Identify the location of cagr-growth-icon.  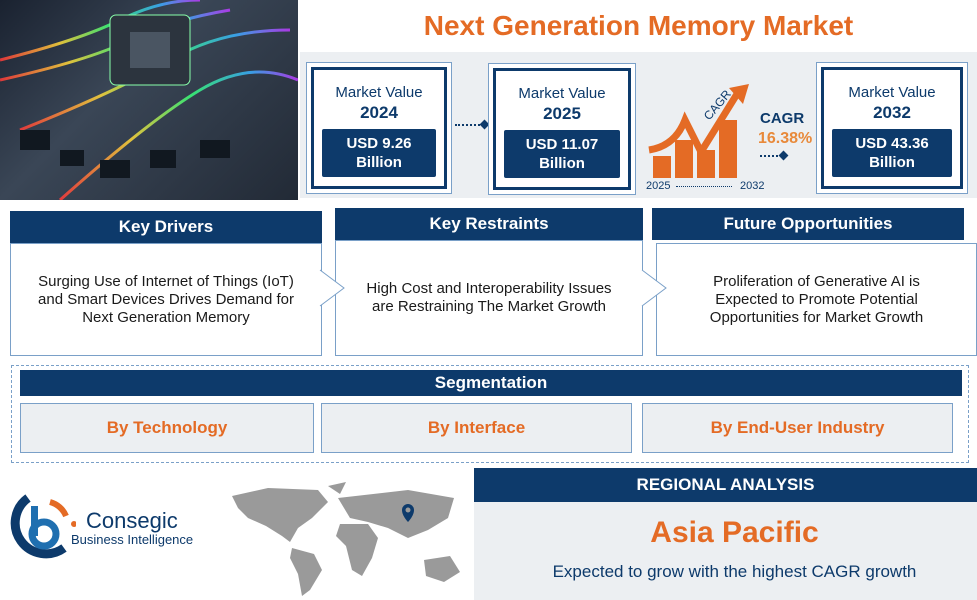
(698, 131).